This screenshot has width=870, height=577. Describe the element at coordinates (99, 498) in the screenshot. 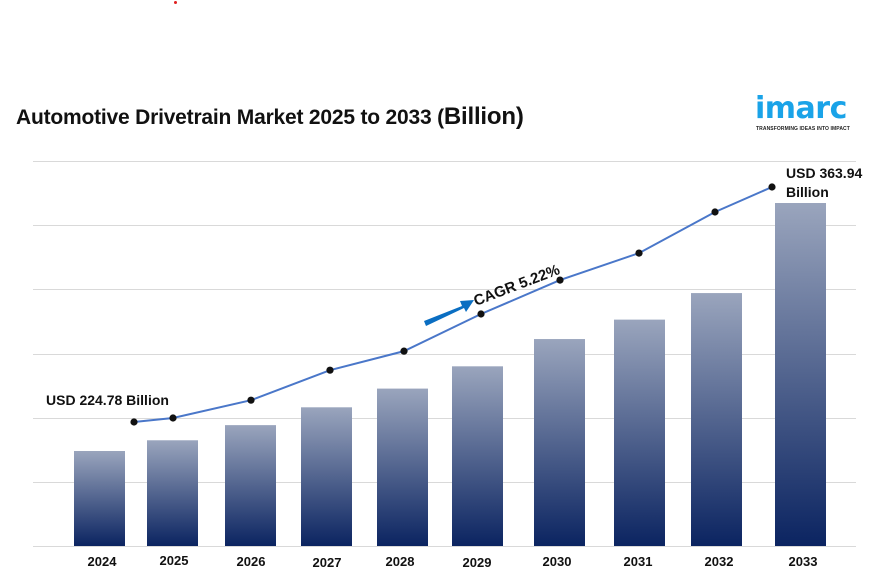

I see `bar-2024` at that location.